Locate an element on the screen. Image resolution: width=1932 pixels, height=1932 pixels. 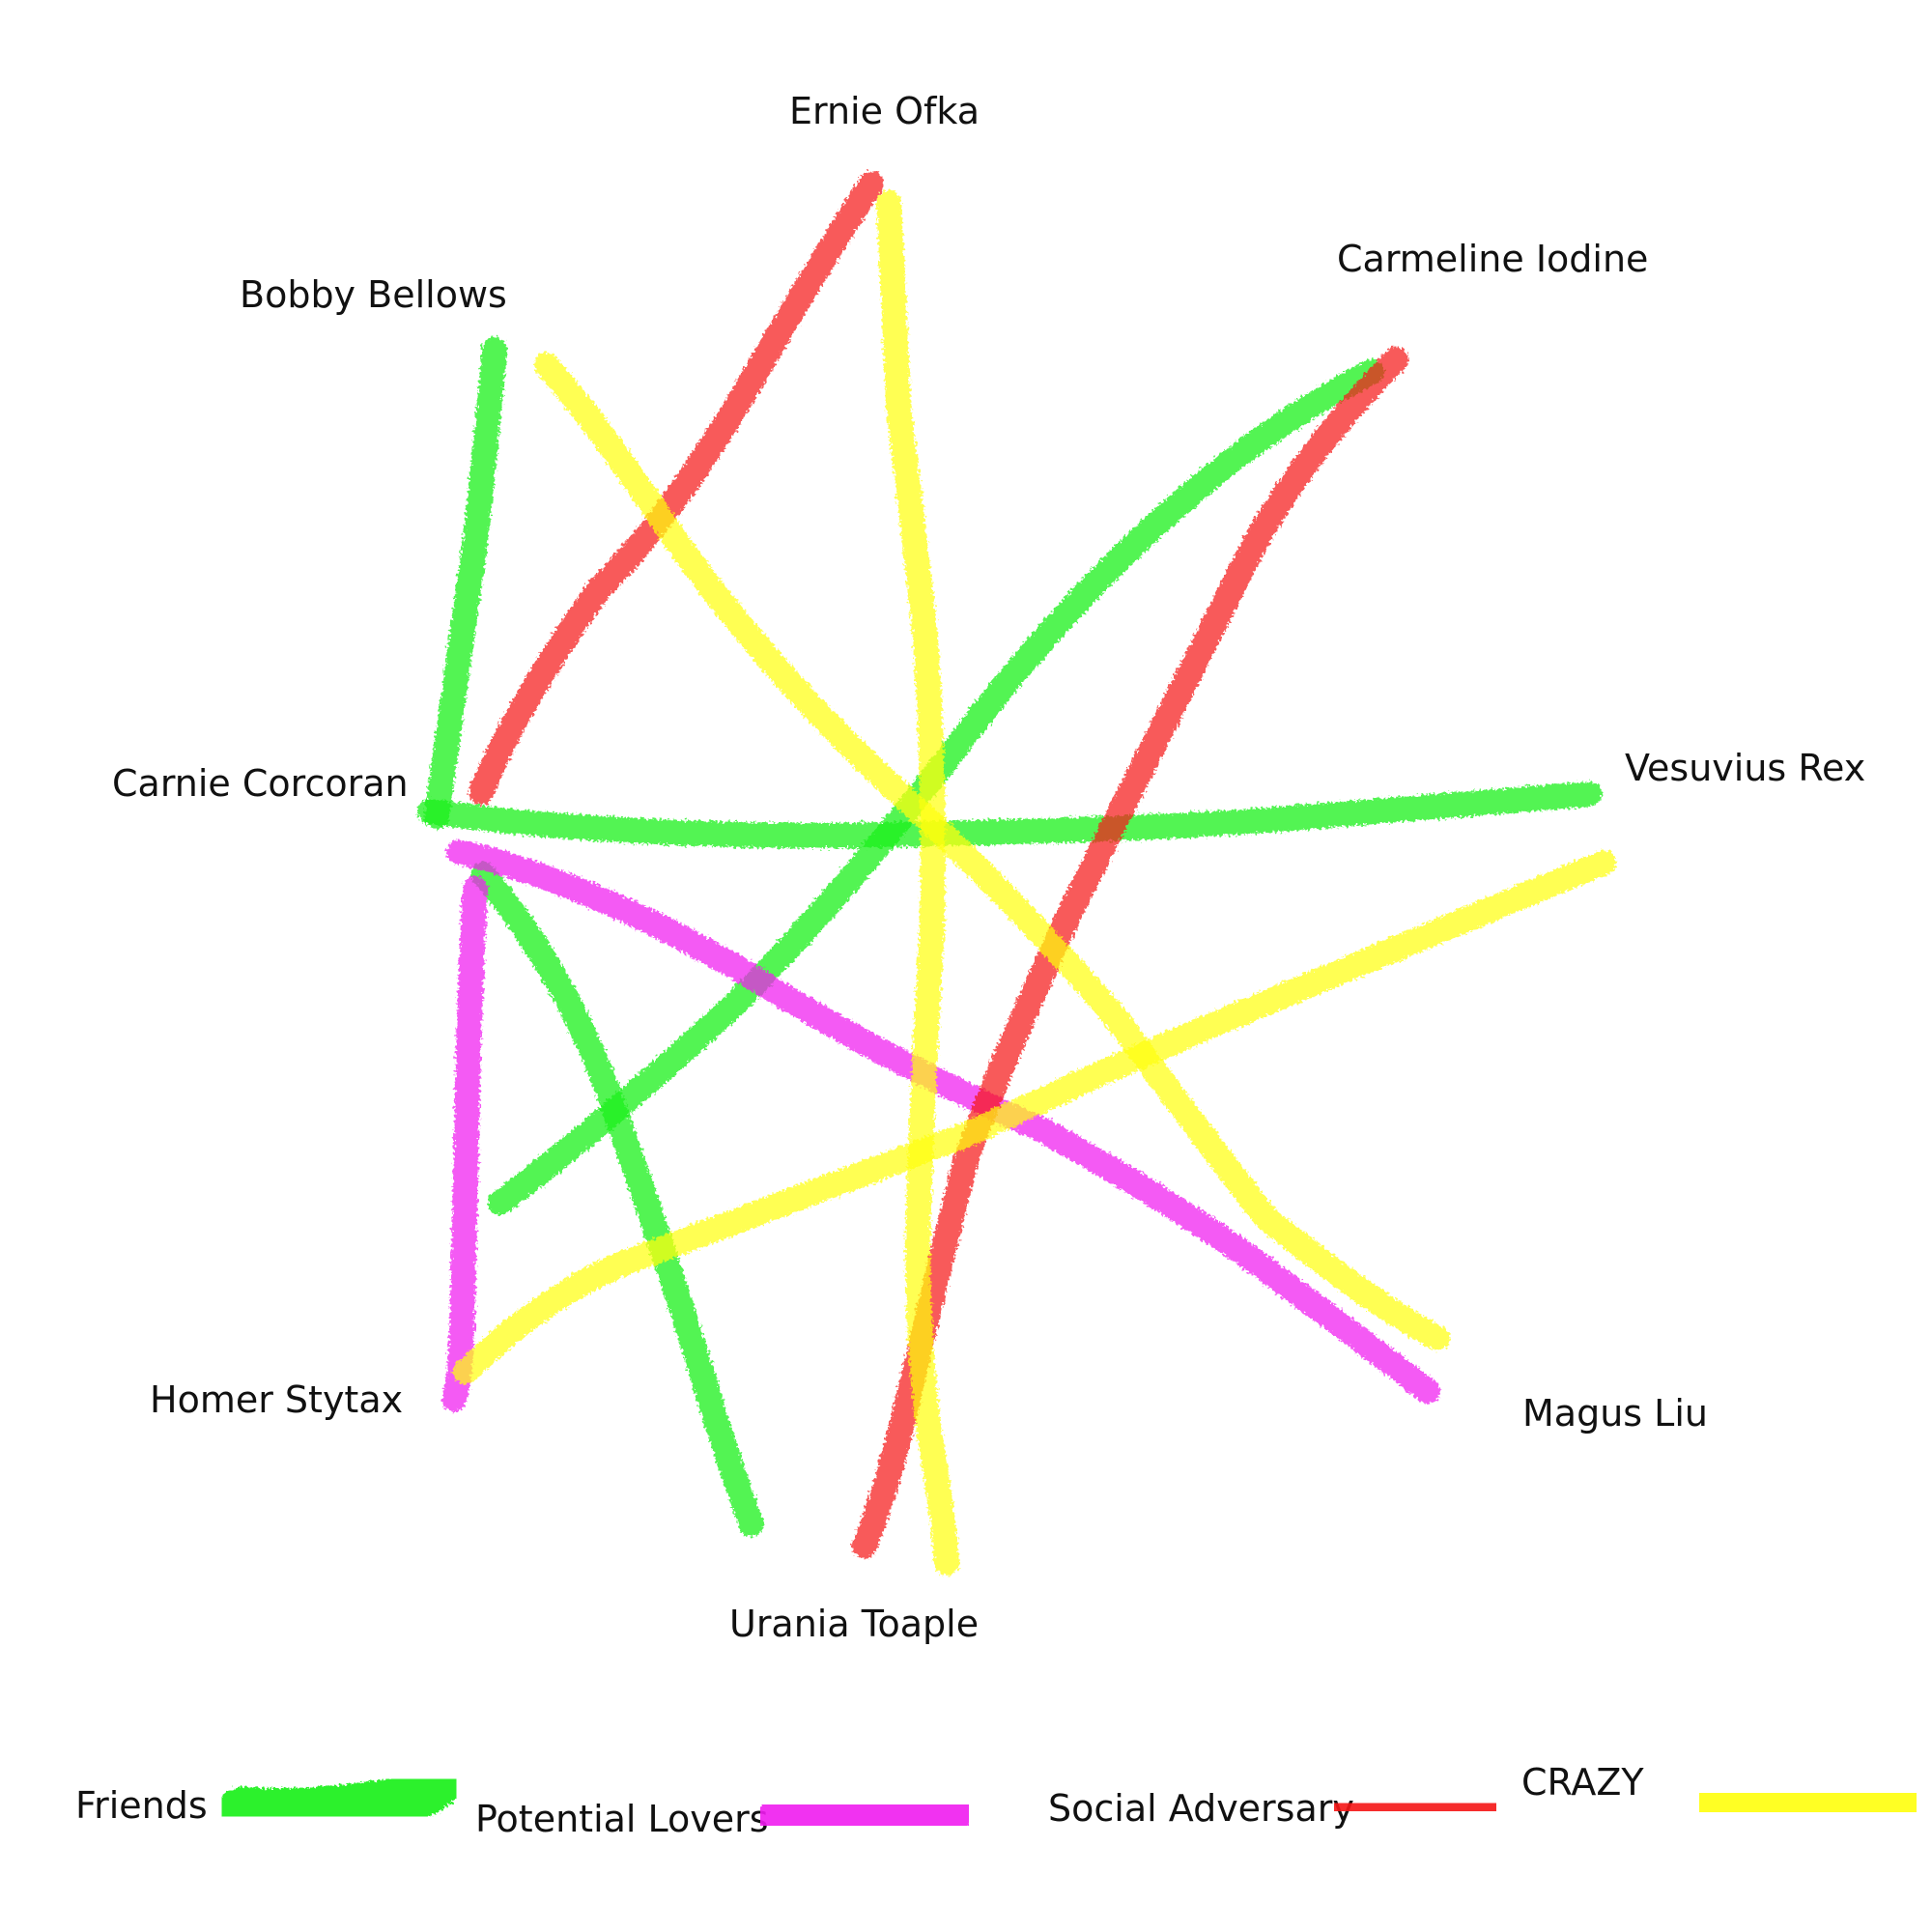
label-vesuvius-rex: Vesuvius Rex is located at coordinates (1745, 768).